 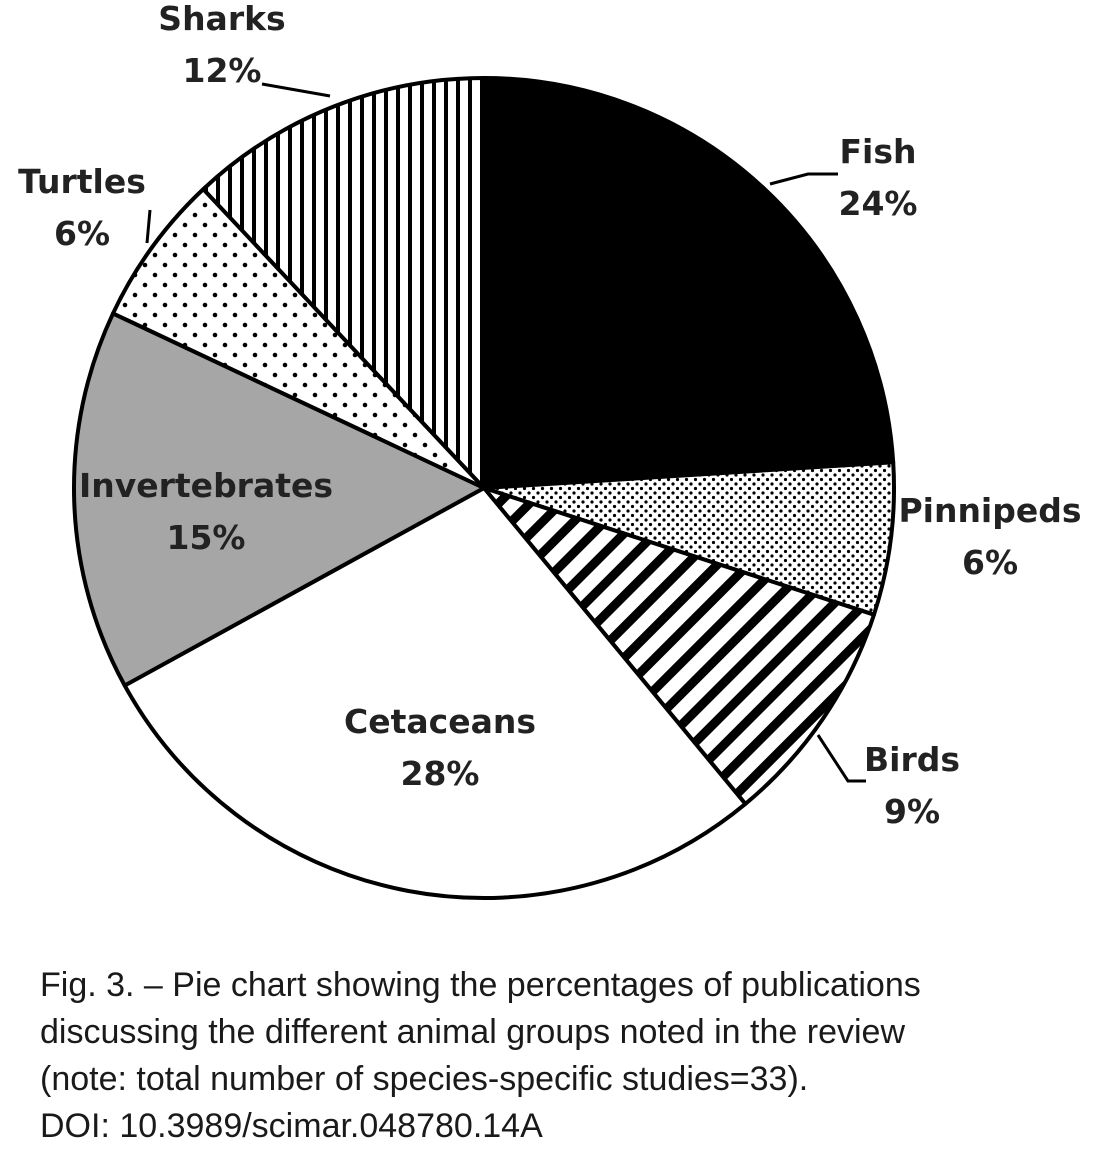 I want to click on slice-percent: 12%, so click(x=222, y=70).